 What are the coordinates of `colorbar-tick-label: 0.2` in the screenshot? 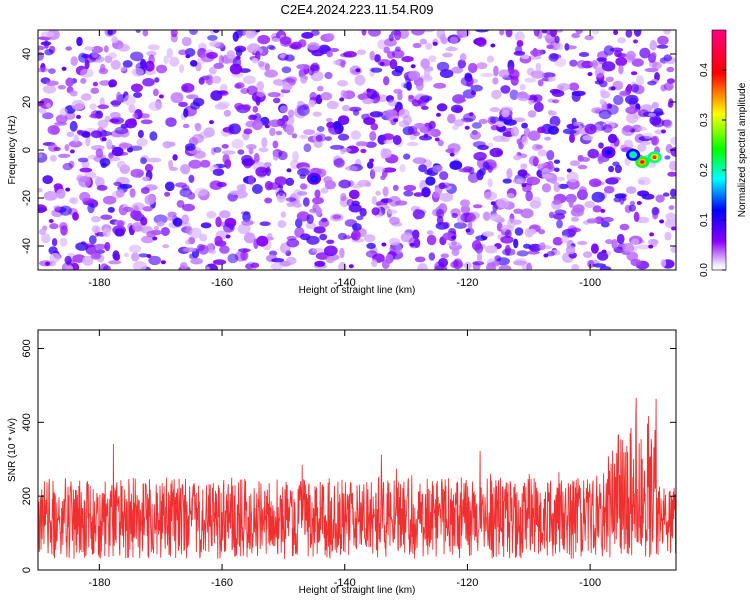 It's located at (704, 170).